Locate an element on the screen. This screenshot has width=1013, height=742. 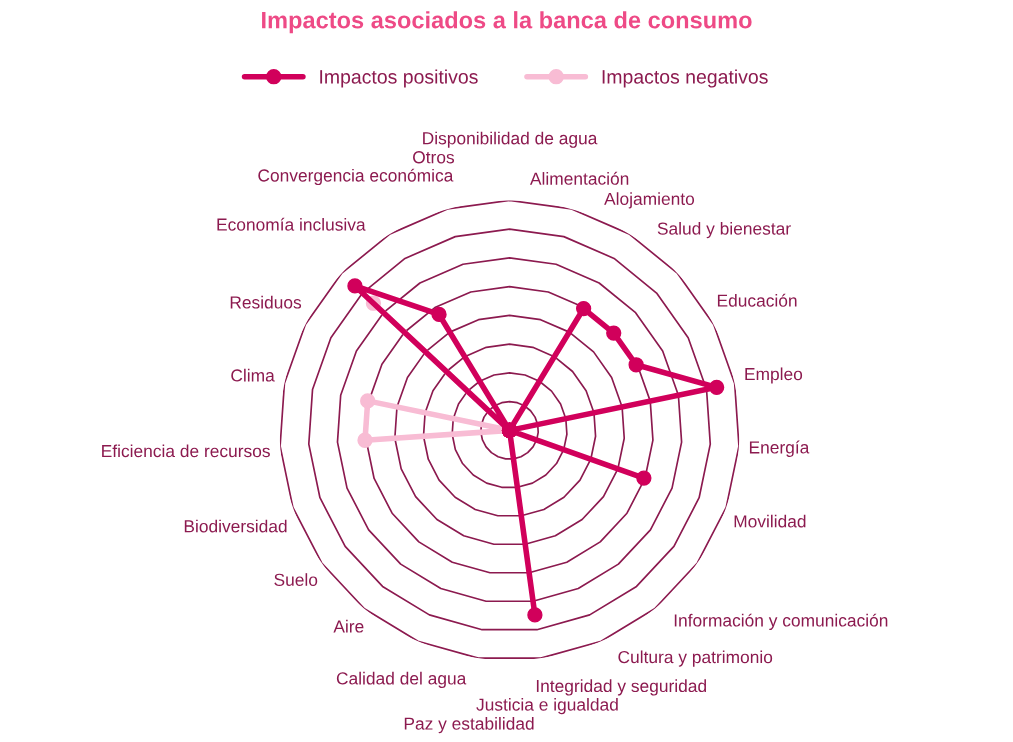
spoke-label: Economía inclusiva is located at coordinates (291, 224).